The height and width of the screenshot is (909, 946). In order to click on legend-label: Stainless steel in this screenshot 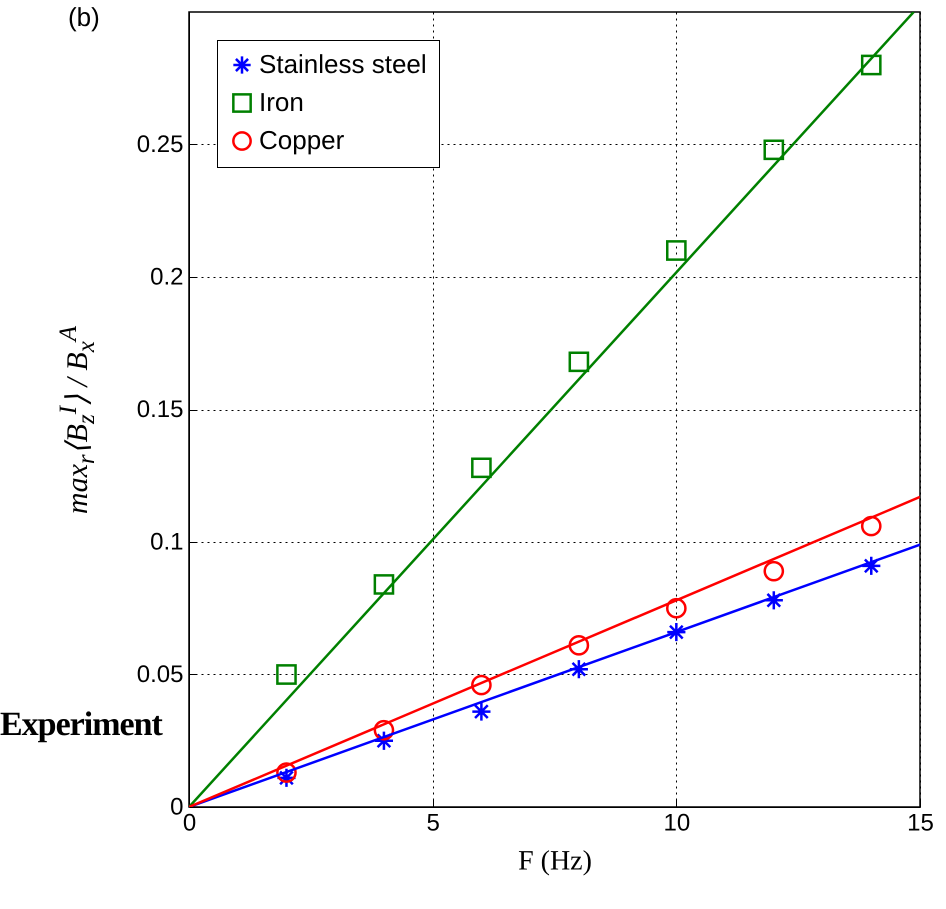, I will do `click(343, 64)`.